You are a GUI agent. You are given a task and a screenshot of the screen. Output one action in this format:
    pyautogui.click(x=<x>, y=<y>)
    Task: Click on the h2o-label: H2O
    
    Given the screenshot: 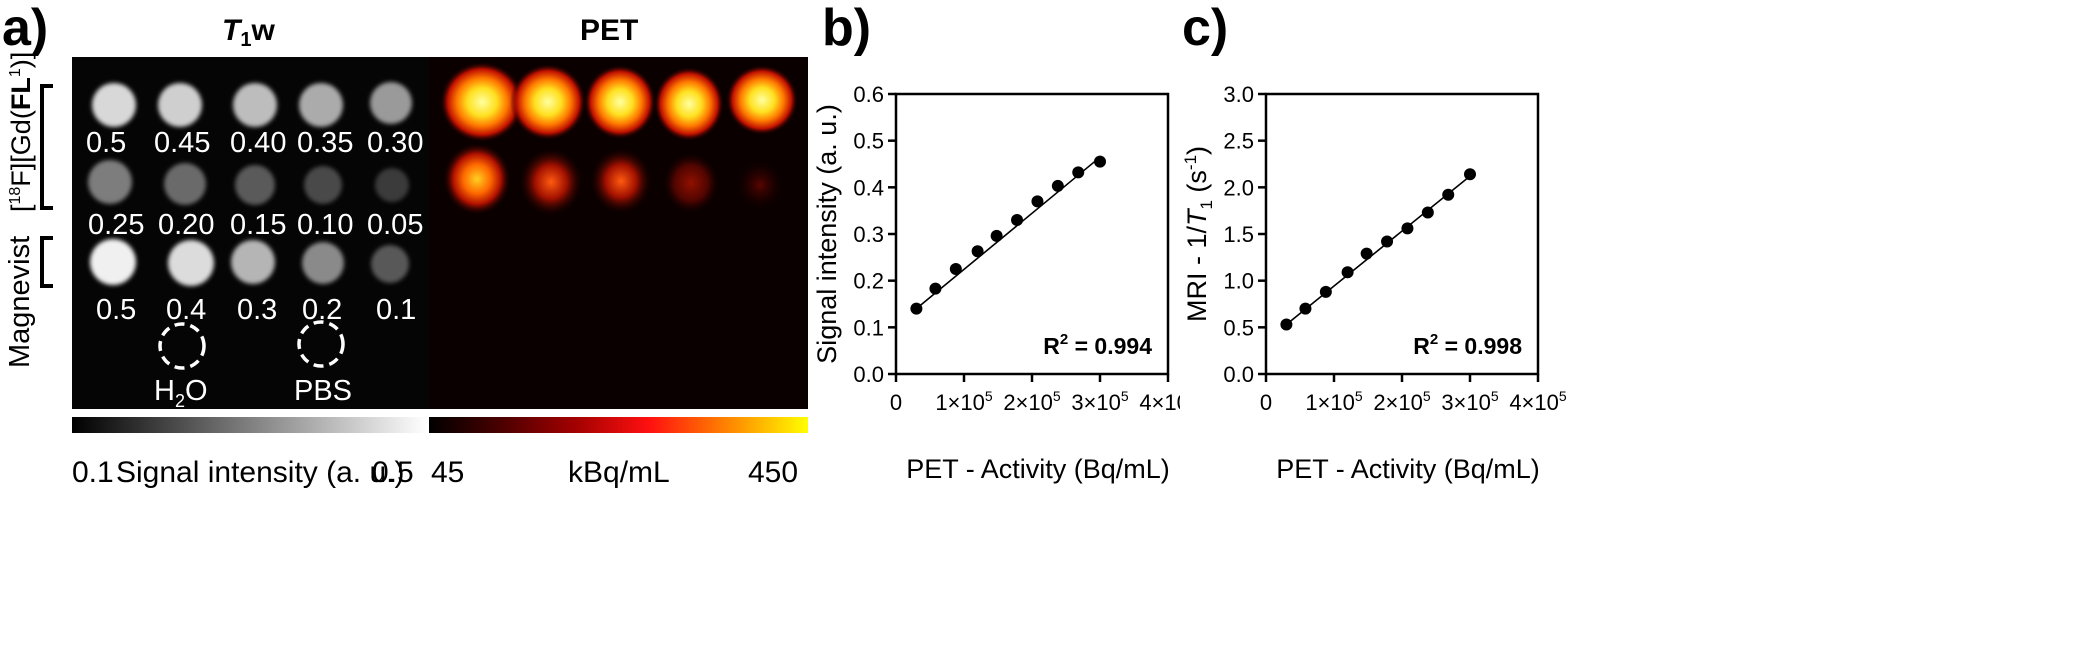 What is the action you would take?
    pyautogui.click(x=181, y=393)
    